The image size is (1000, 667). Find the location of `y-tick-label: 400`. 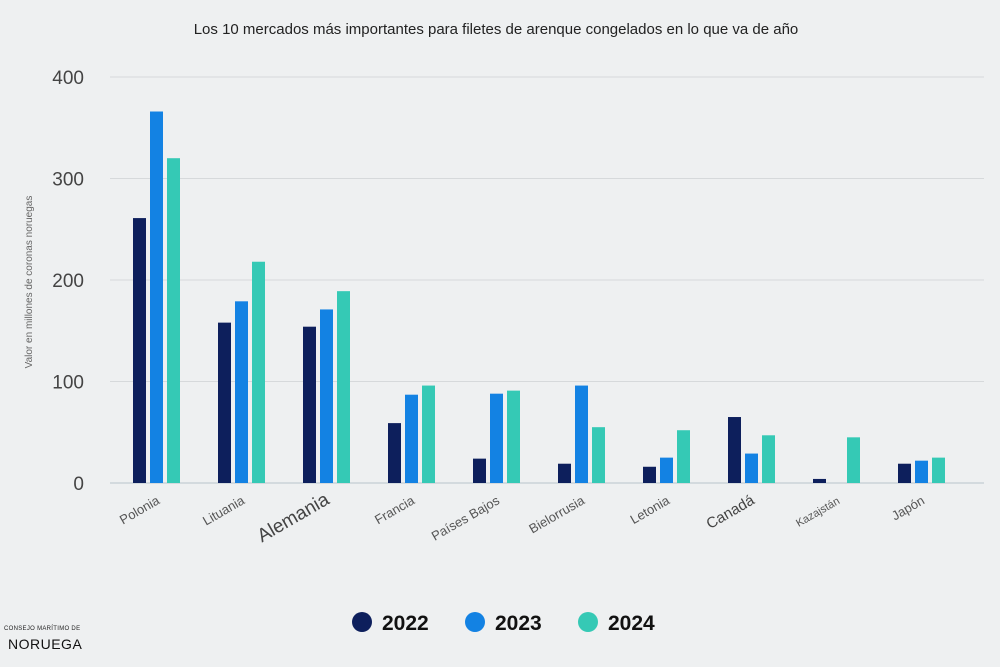

y-tick-label: 400 is located at coordinates (68, 78).